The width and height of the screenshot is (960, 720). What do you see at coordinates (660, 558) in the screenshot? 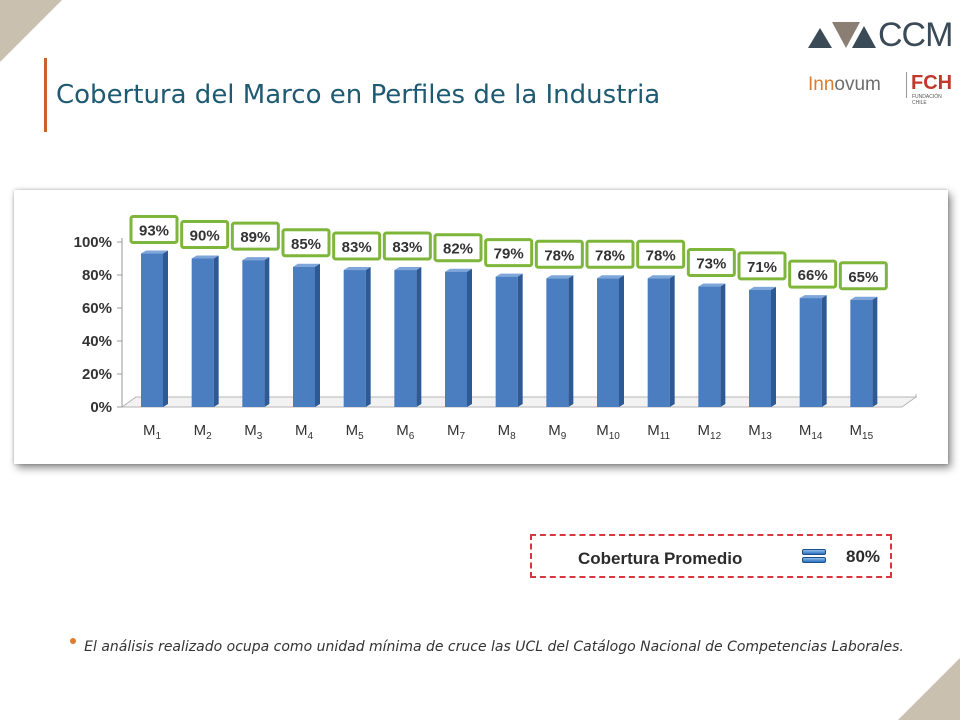
I see `average-coverage-label: Cobertura Promedio` at bounding box center [660, 558].